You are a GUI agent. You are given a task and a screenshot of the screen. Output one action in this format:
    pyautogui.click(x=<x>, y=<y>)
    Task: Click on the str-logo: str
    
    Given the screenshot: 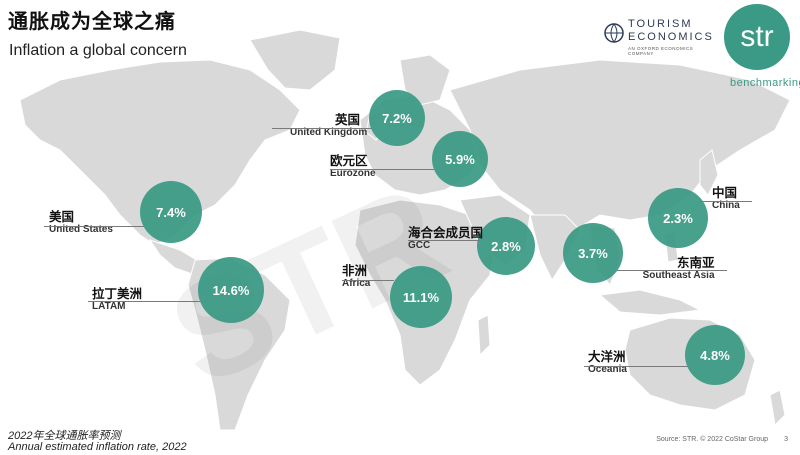 What is the action you would take?
    pyautogui.click(x=757, y=37)
    